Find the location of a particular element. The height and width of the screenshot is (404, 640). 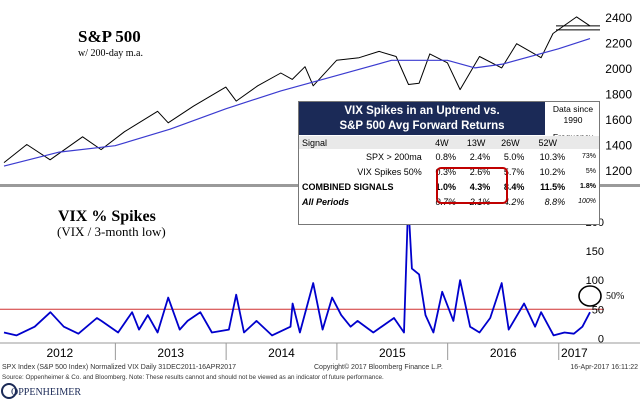

logo-text: OPPENHEIMER is located at coordinates (46, 392).